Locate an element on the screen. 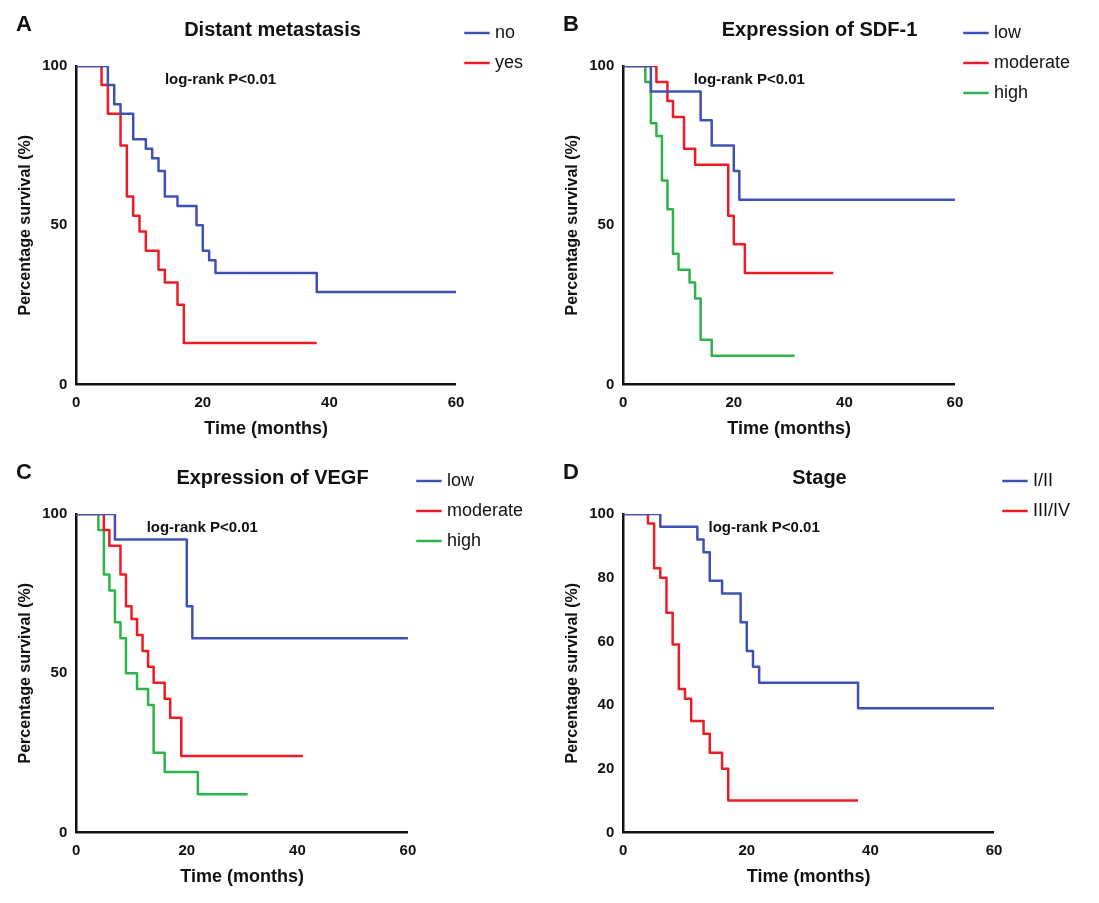 The height and width of the screenshot is (903, 1099). legend-label: III/IV is located at coordinates (1051, 509).